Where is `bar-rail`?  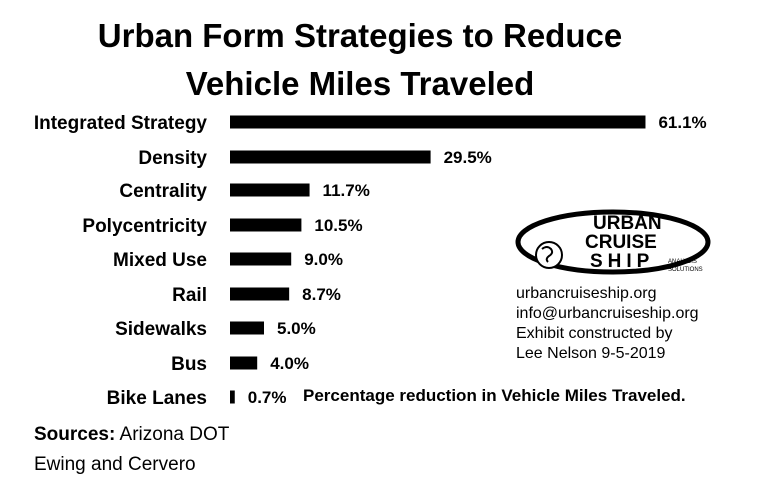 bar-rail is located at coordinates (260, 294).